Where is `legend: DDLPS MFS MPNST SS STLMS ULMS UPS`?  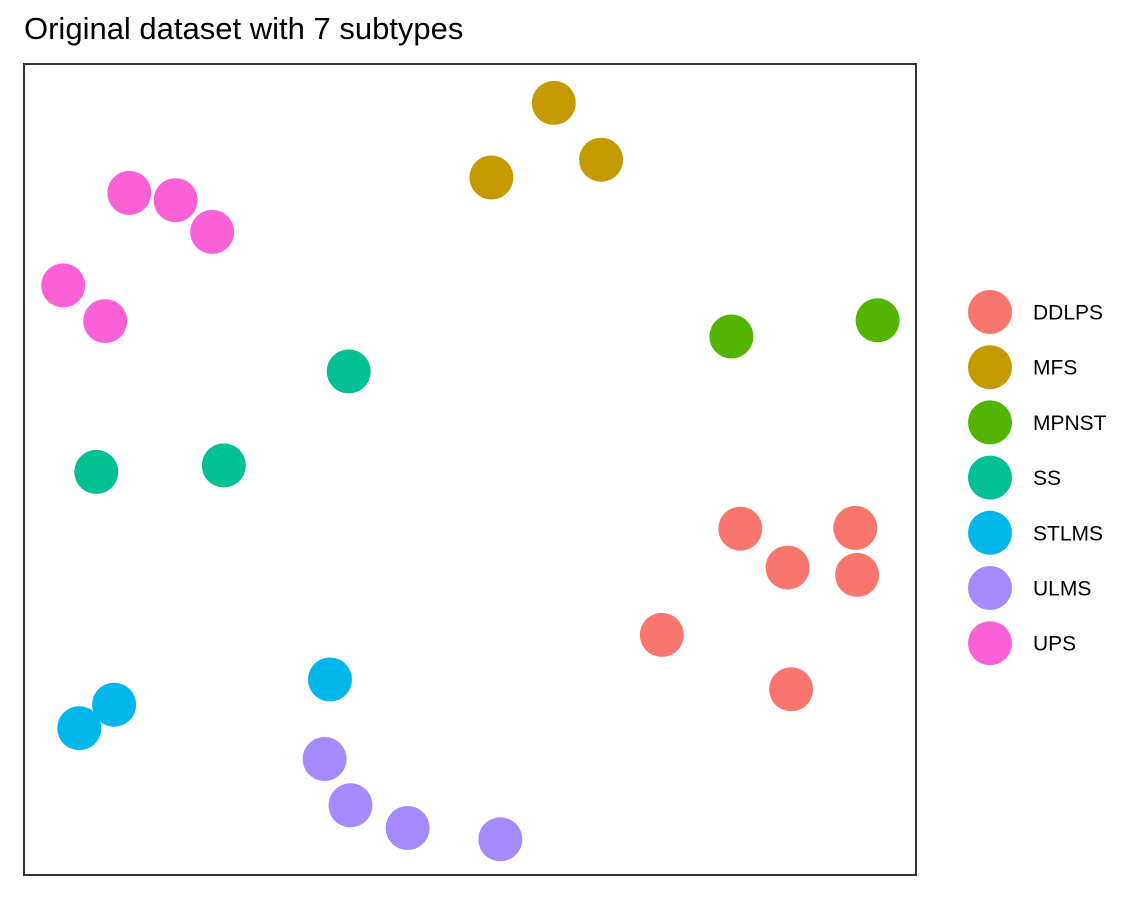 legend: DDLPS MFS MPNST SS STLMS ULMS UPS is located at coordinates (1037, 478).